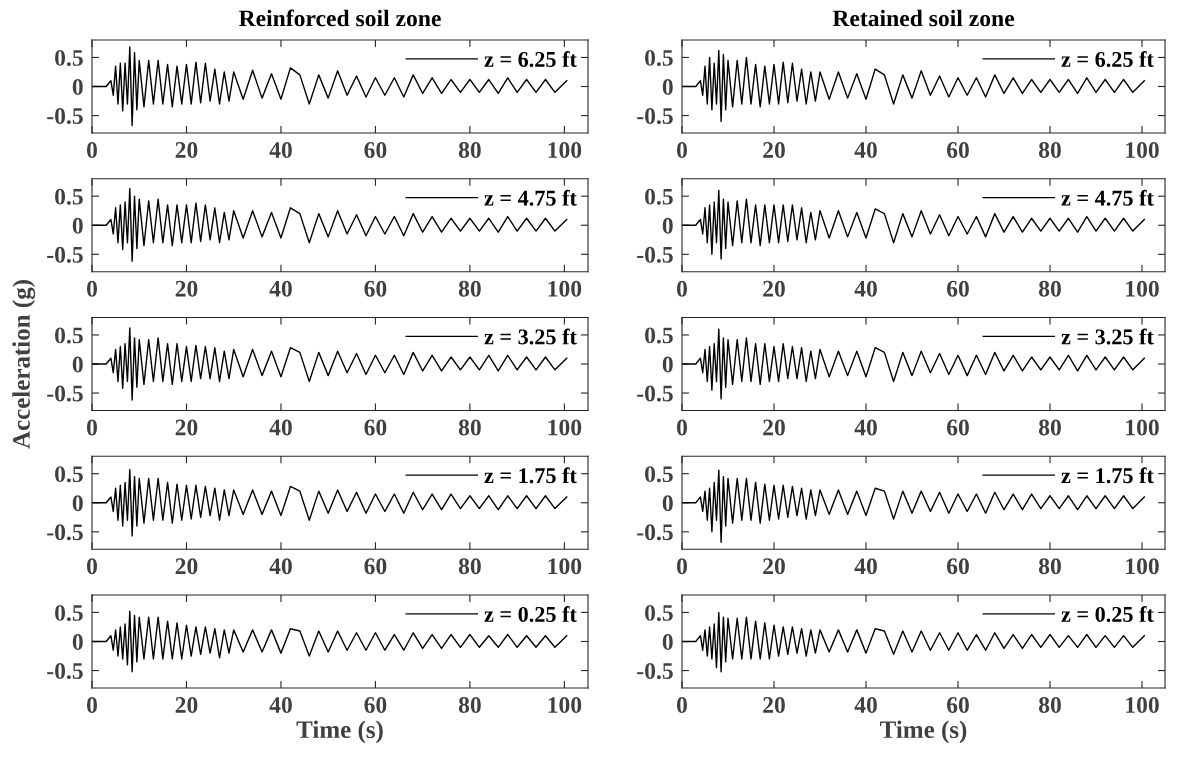 This screenshot has width=1180, height=765. Describe the element at coordinates (24, 364) in the screenshot. I see `y-axis-title: Acceleration (g)` at that location.